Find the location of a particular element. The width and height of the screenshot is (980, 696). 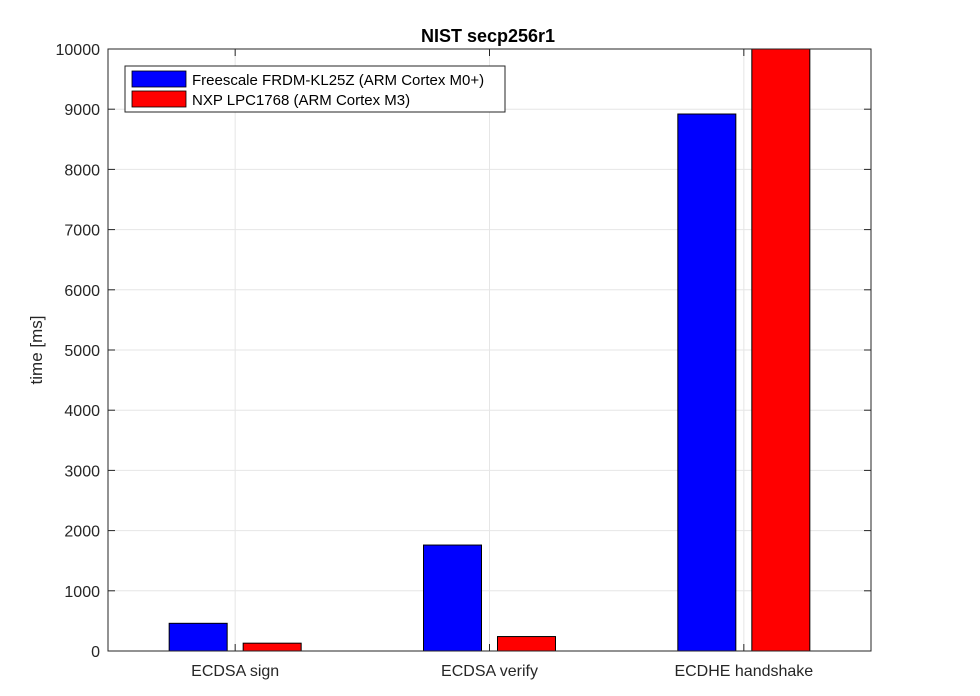

y-tick-label: 6000 is located at coordinates (82, 291).